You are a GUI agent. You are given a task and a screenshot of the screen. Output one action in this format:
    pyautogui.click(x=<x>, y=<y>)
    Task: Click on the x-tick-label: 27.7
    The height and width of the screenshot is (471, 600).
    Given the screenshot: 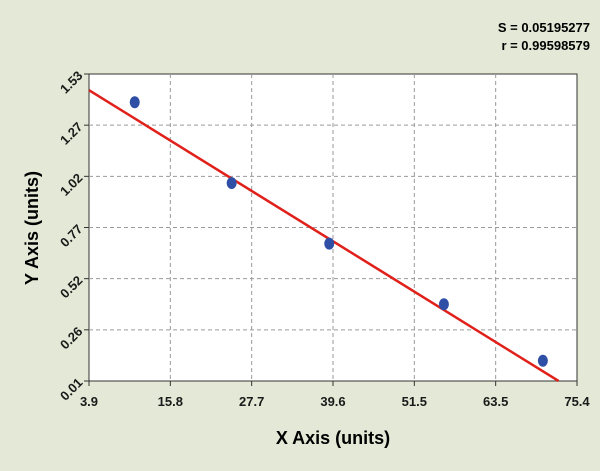 What is the action you would take?
    pyautogui.click(x=251, y=401)
    